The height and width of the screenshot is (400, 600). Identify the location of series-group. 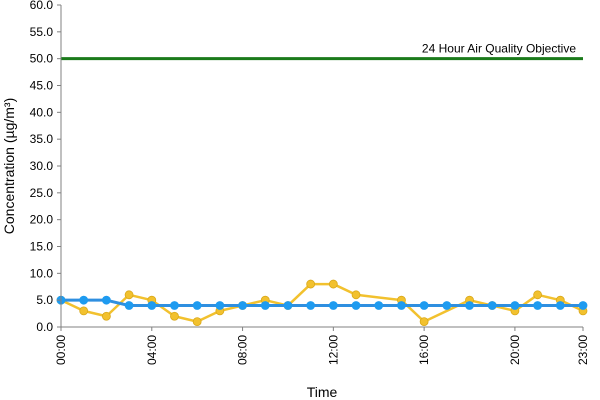
(322, 303).